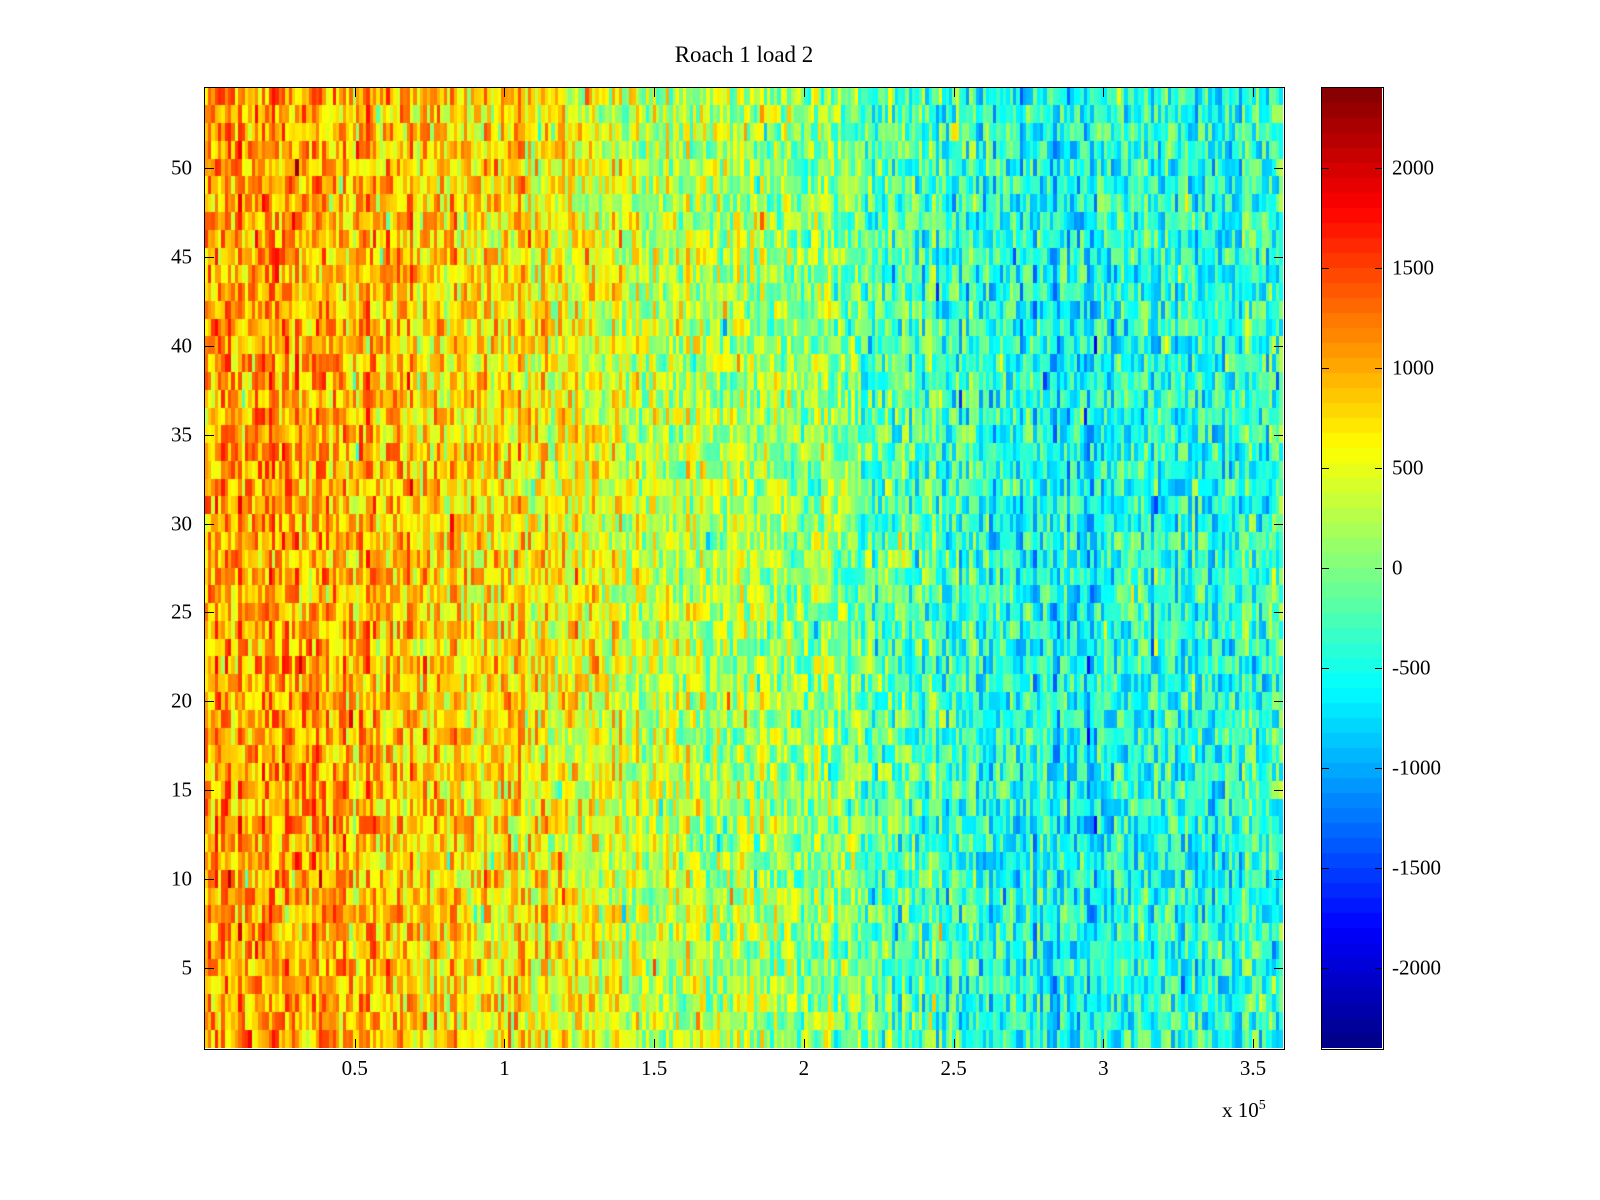 This screenshot has width=1600, height=1200. I want to click on colorbar, so click(1352, 568).